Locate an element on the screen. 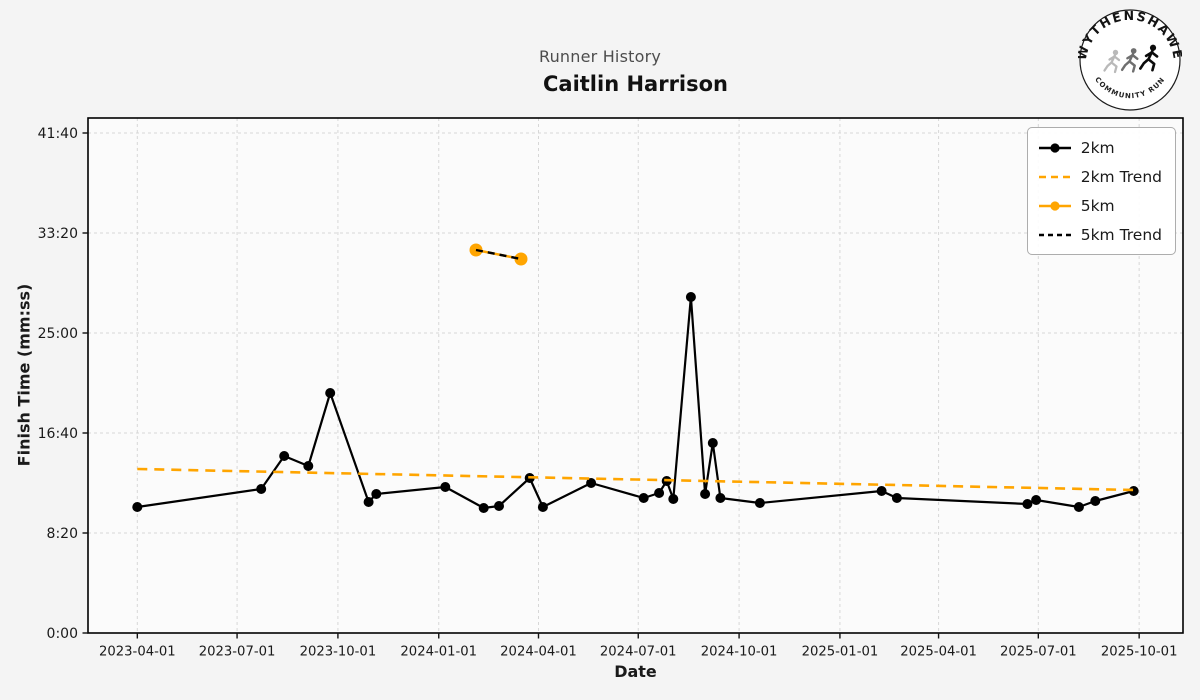 The width and height of the screenshot is (1200, 700). legend-item-2km: 2km is located at coordinates (1100, 147).